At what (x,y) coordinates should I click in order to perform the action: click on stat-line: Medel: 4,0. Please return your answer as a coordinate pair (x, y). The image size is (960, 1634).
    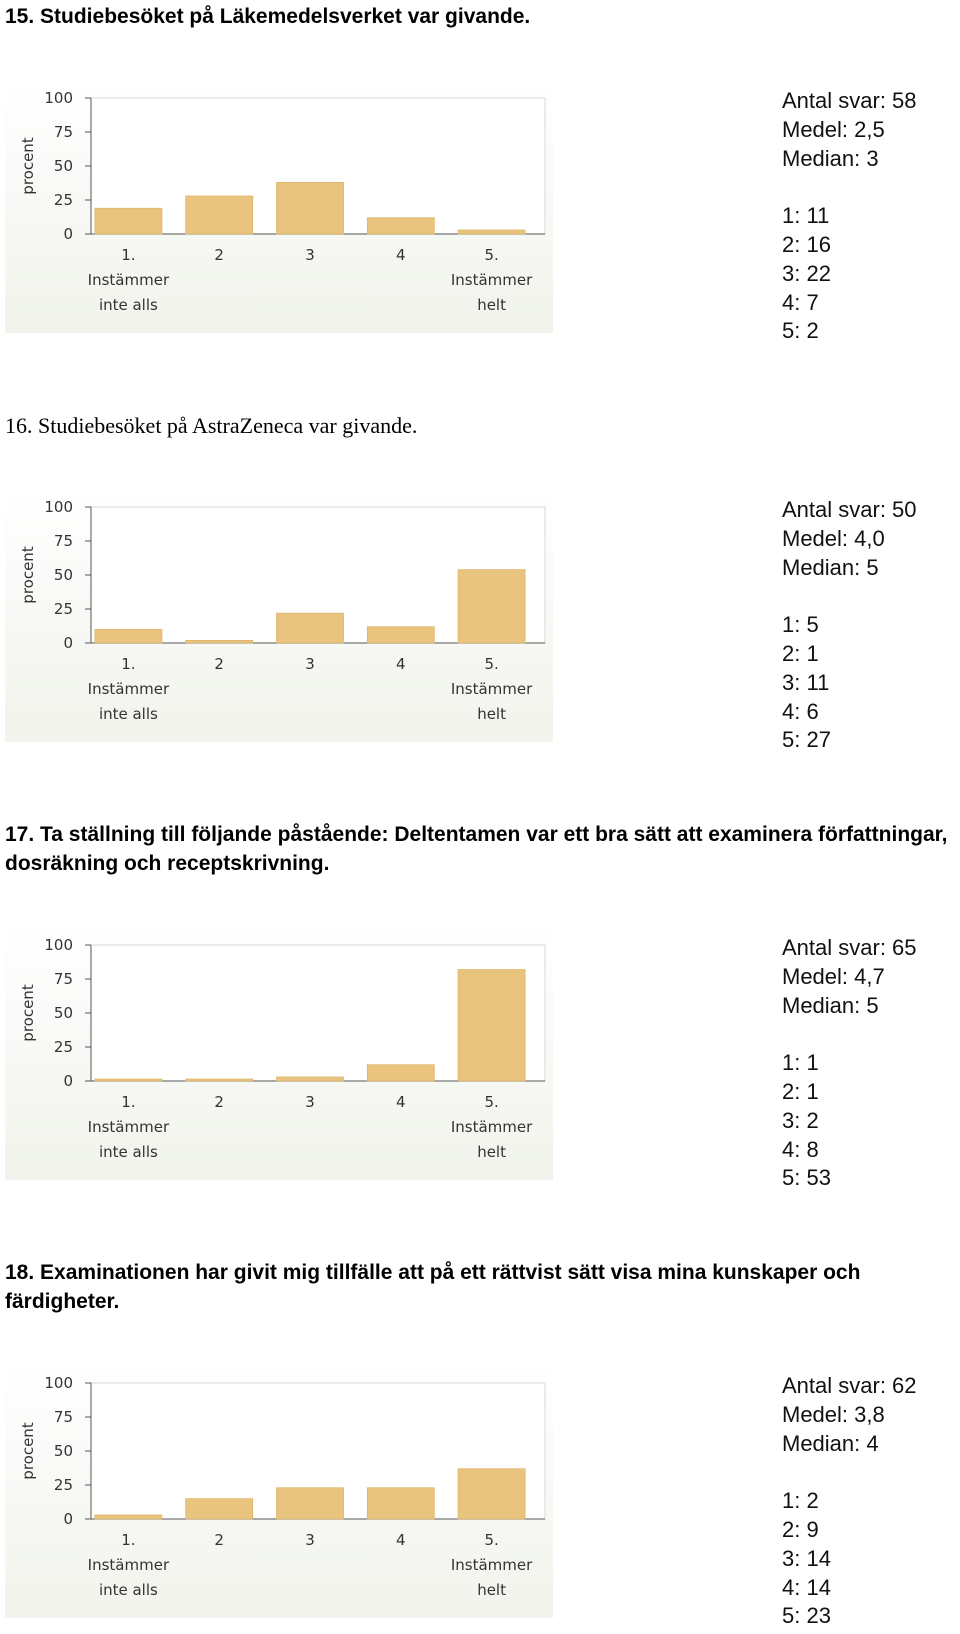
    Looking at the image, I should click on (833, 538).